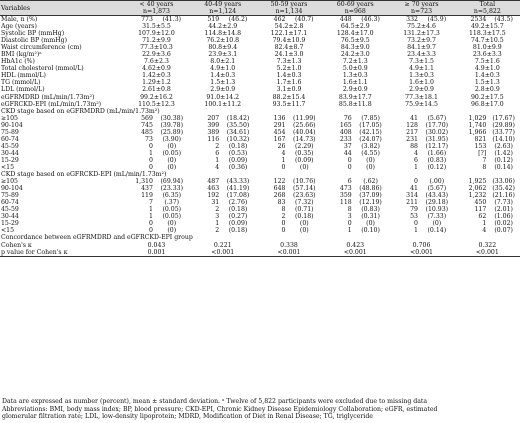 The width and height of the screenshot is (520, 423). What do you see at coordinates (156, 104) in the screenshot?
I see `cell-value: 110.5±12.3` at bounding box center [156, 104].